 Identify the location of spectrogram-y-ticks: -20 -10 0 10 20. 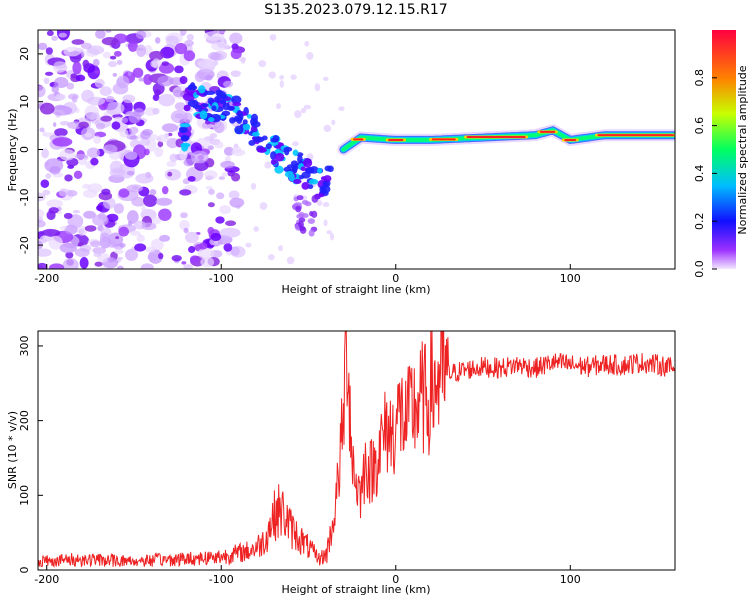
(30, 150).